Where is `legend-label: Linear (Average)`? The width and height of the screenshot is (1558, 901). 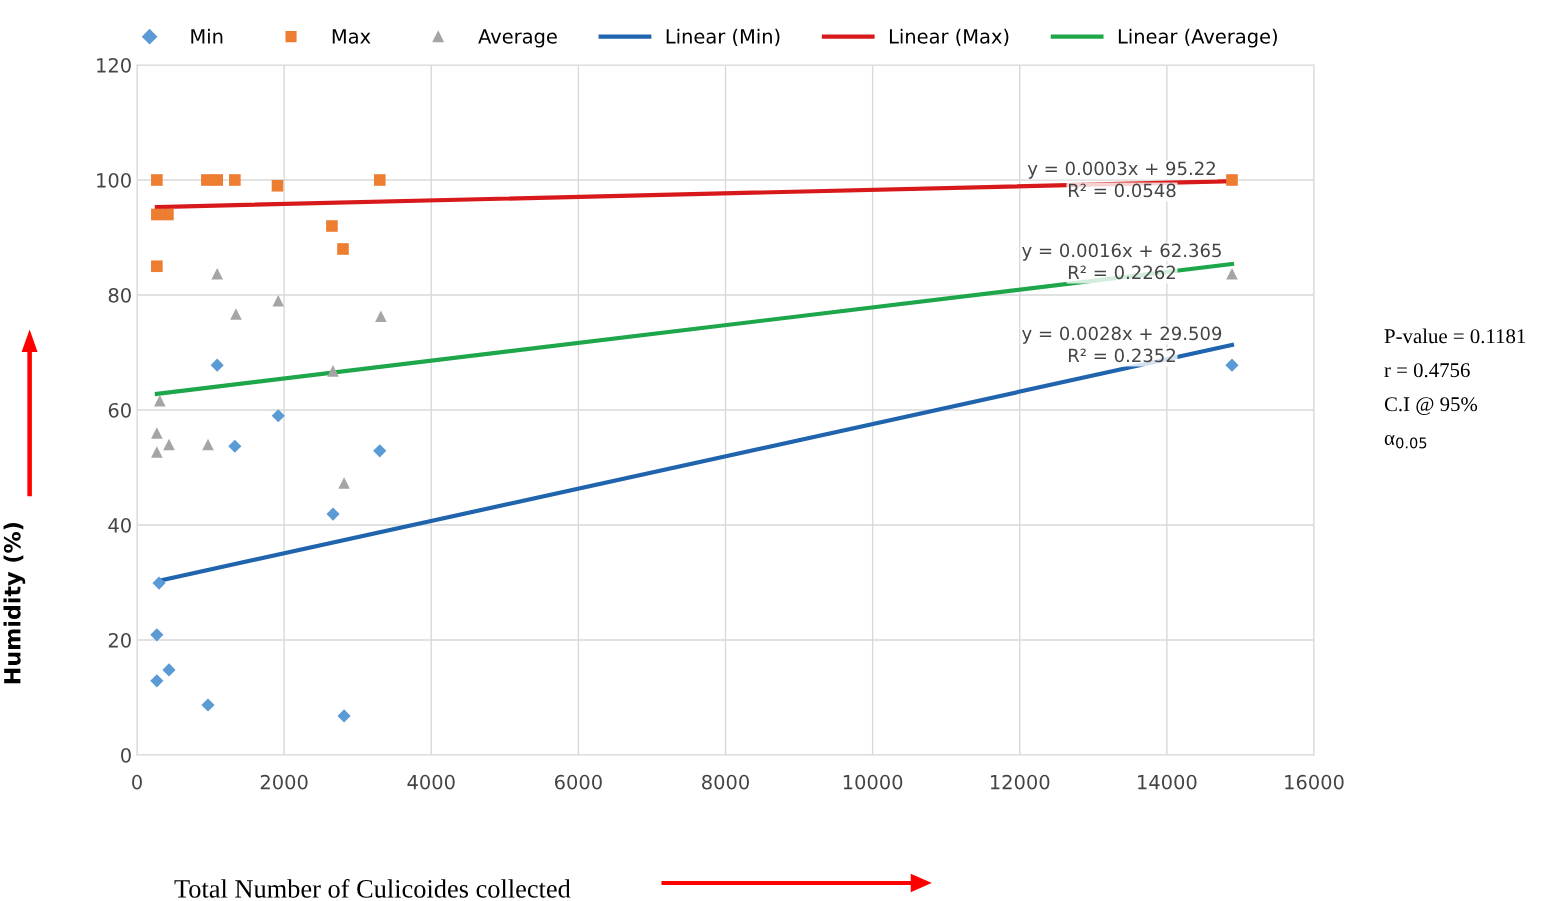
legend-label: Linear (Average) is located at coordinates (1197, 38).